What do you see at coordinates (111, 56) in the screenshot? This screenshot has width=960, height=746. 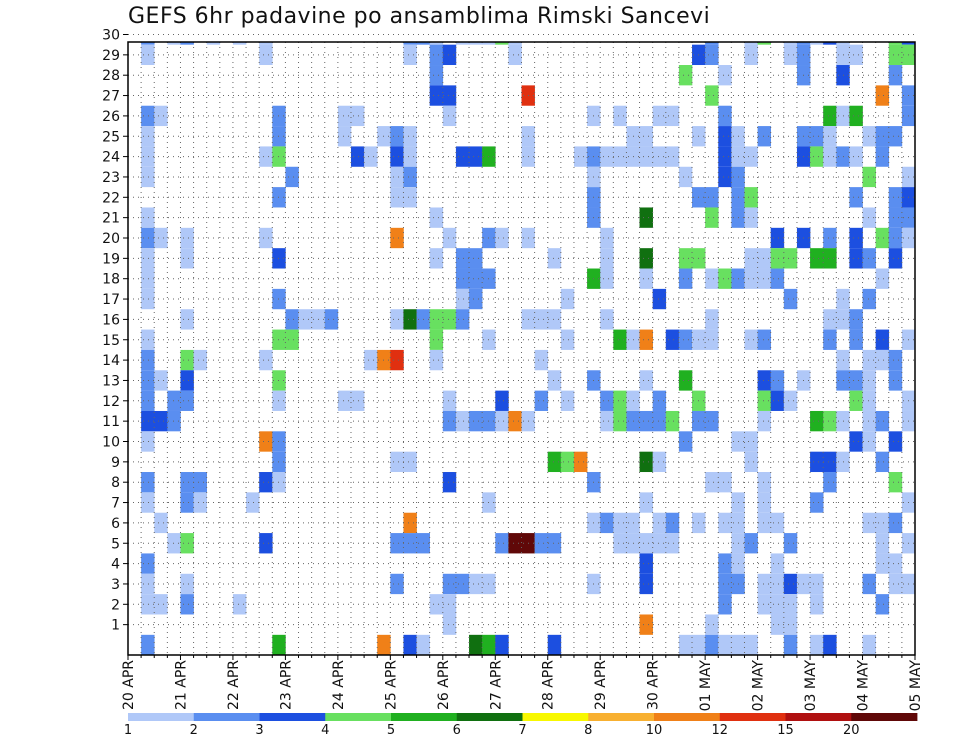 I see `y-tick-label: 29` at bounding box center [111, 56].